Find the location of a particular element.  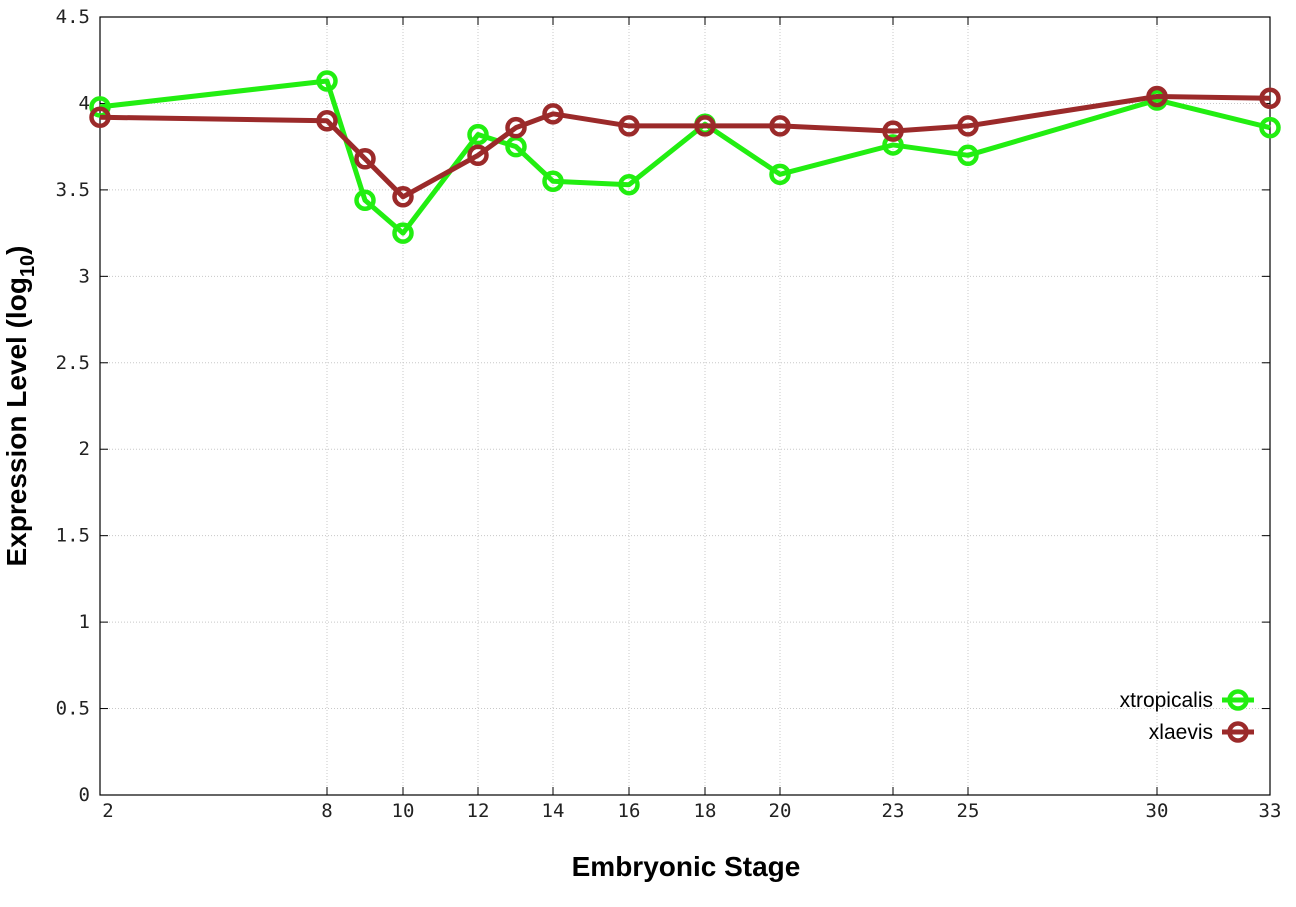

x-tick-label: 10 is located at coordinates (403, 811).